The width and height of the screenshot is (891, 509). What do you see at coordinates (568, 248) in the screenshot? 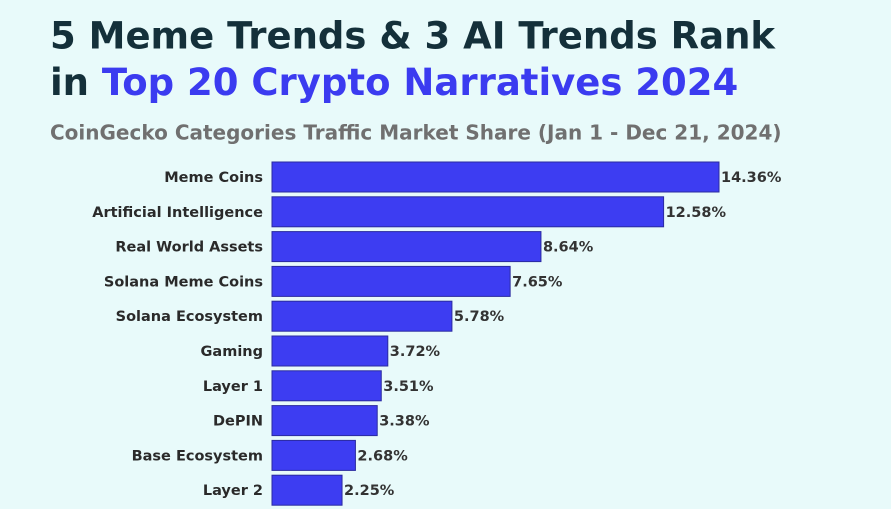
I see `value-label: 8.64%` at bounding box center [568, 248].